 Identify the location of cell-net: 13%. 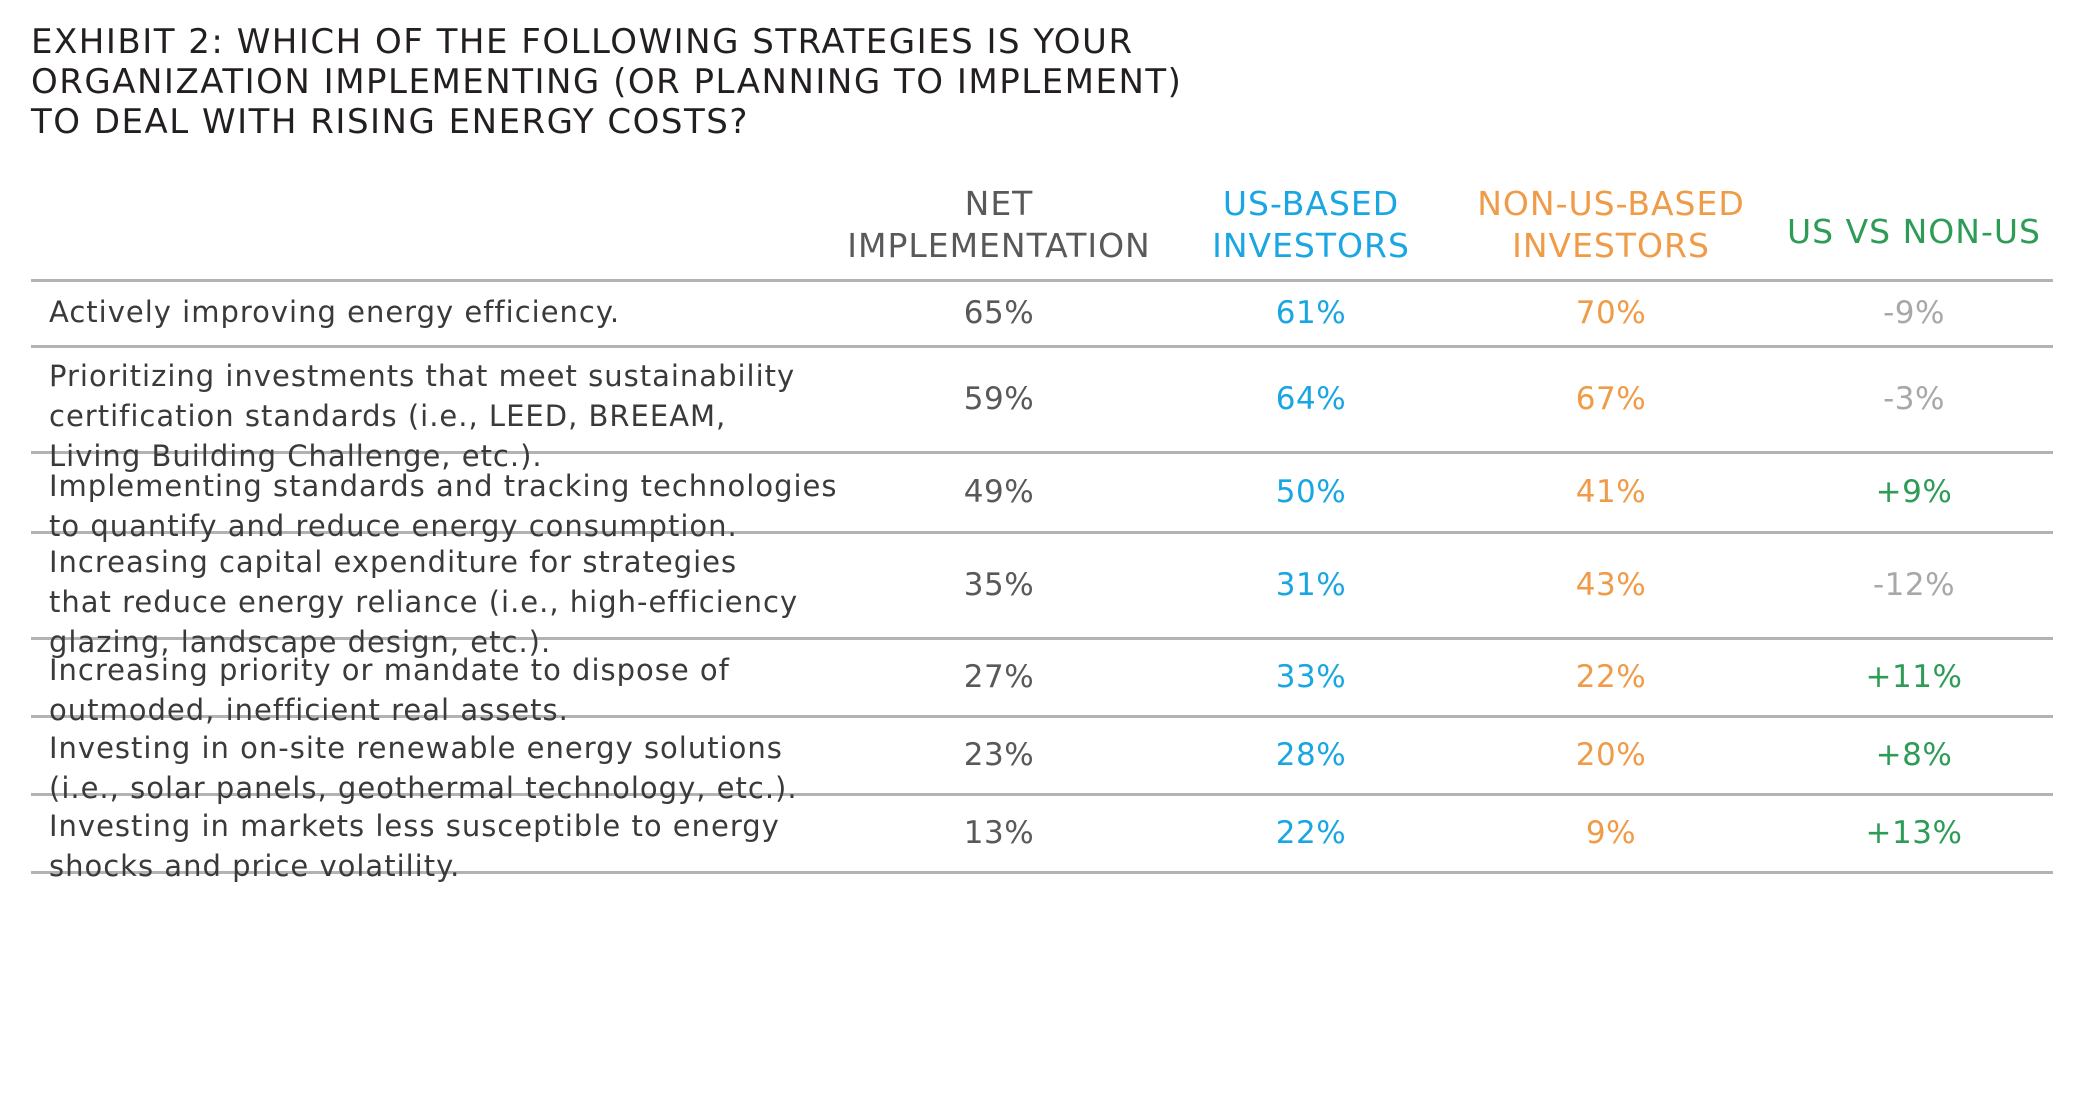
(999, 833).